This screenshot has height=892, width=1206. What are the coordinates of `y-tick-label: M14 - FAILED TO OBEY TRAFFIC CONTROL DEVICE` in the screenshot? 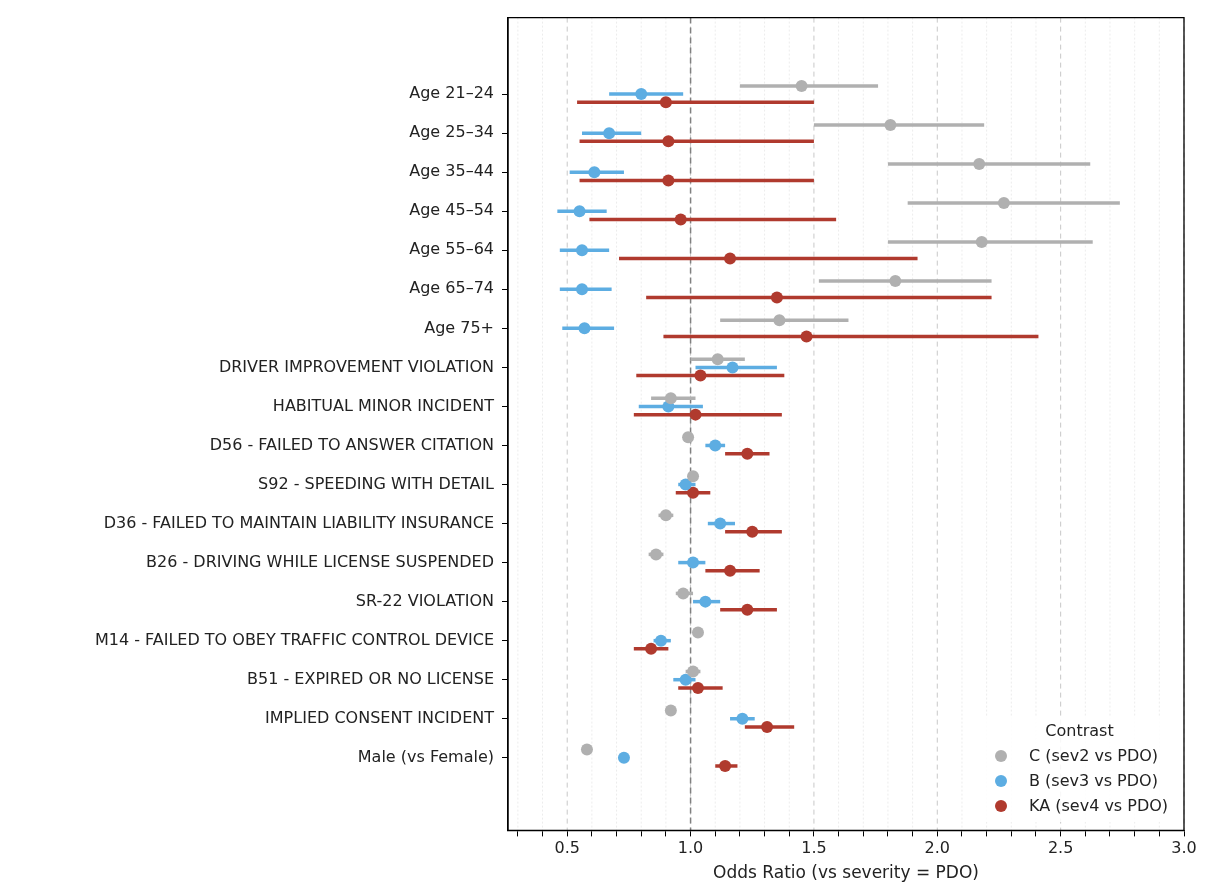 It's located at (294, 639).